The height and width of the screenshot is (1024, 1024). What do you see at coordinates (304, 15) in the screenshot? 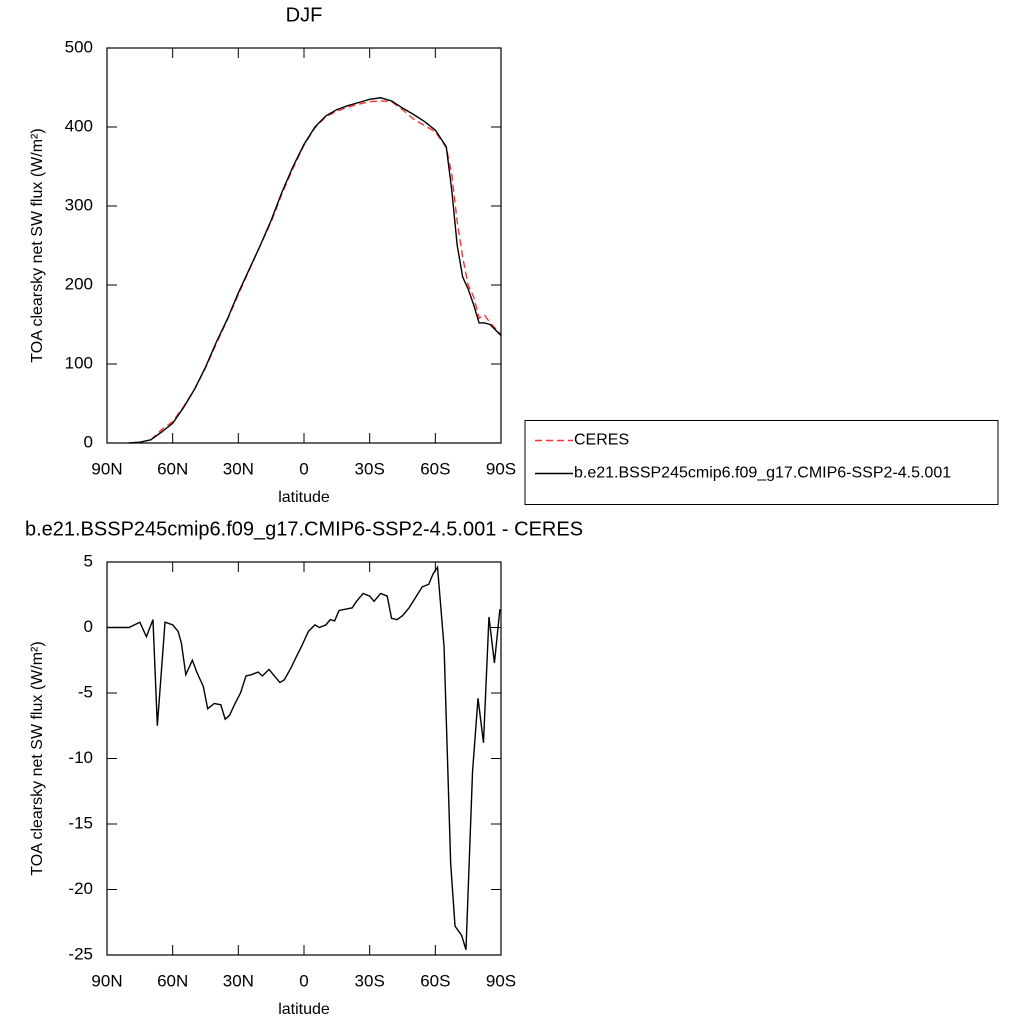
I see `chart-title: DJF` at bounding box center [304, 15].